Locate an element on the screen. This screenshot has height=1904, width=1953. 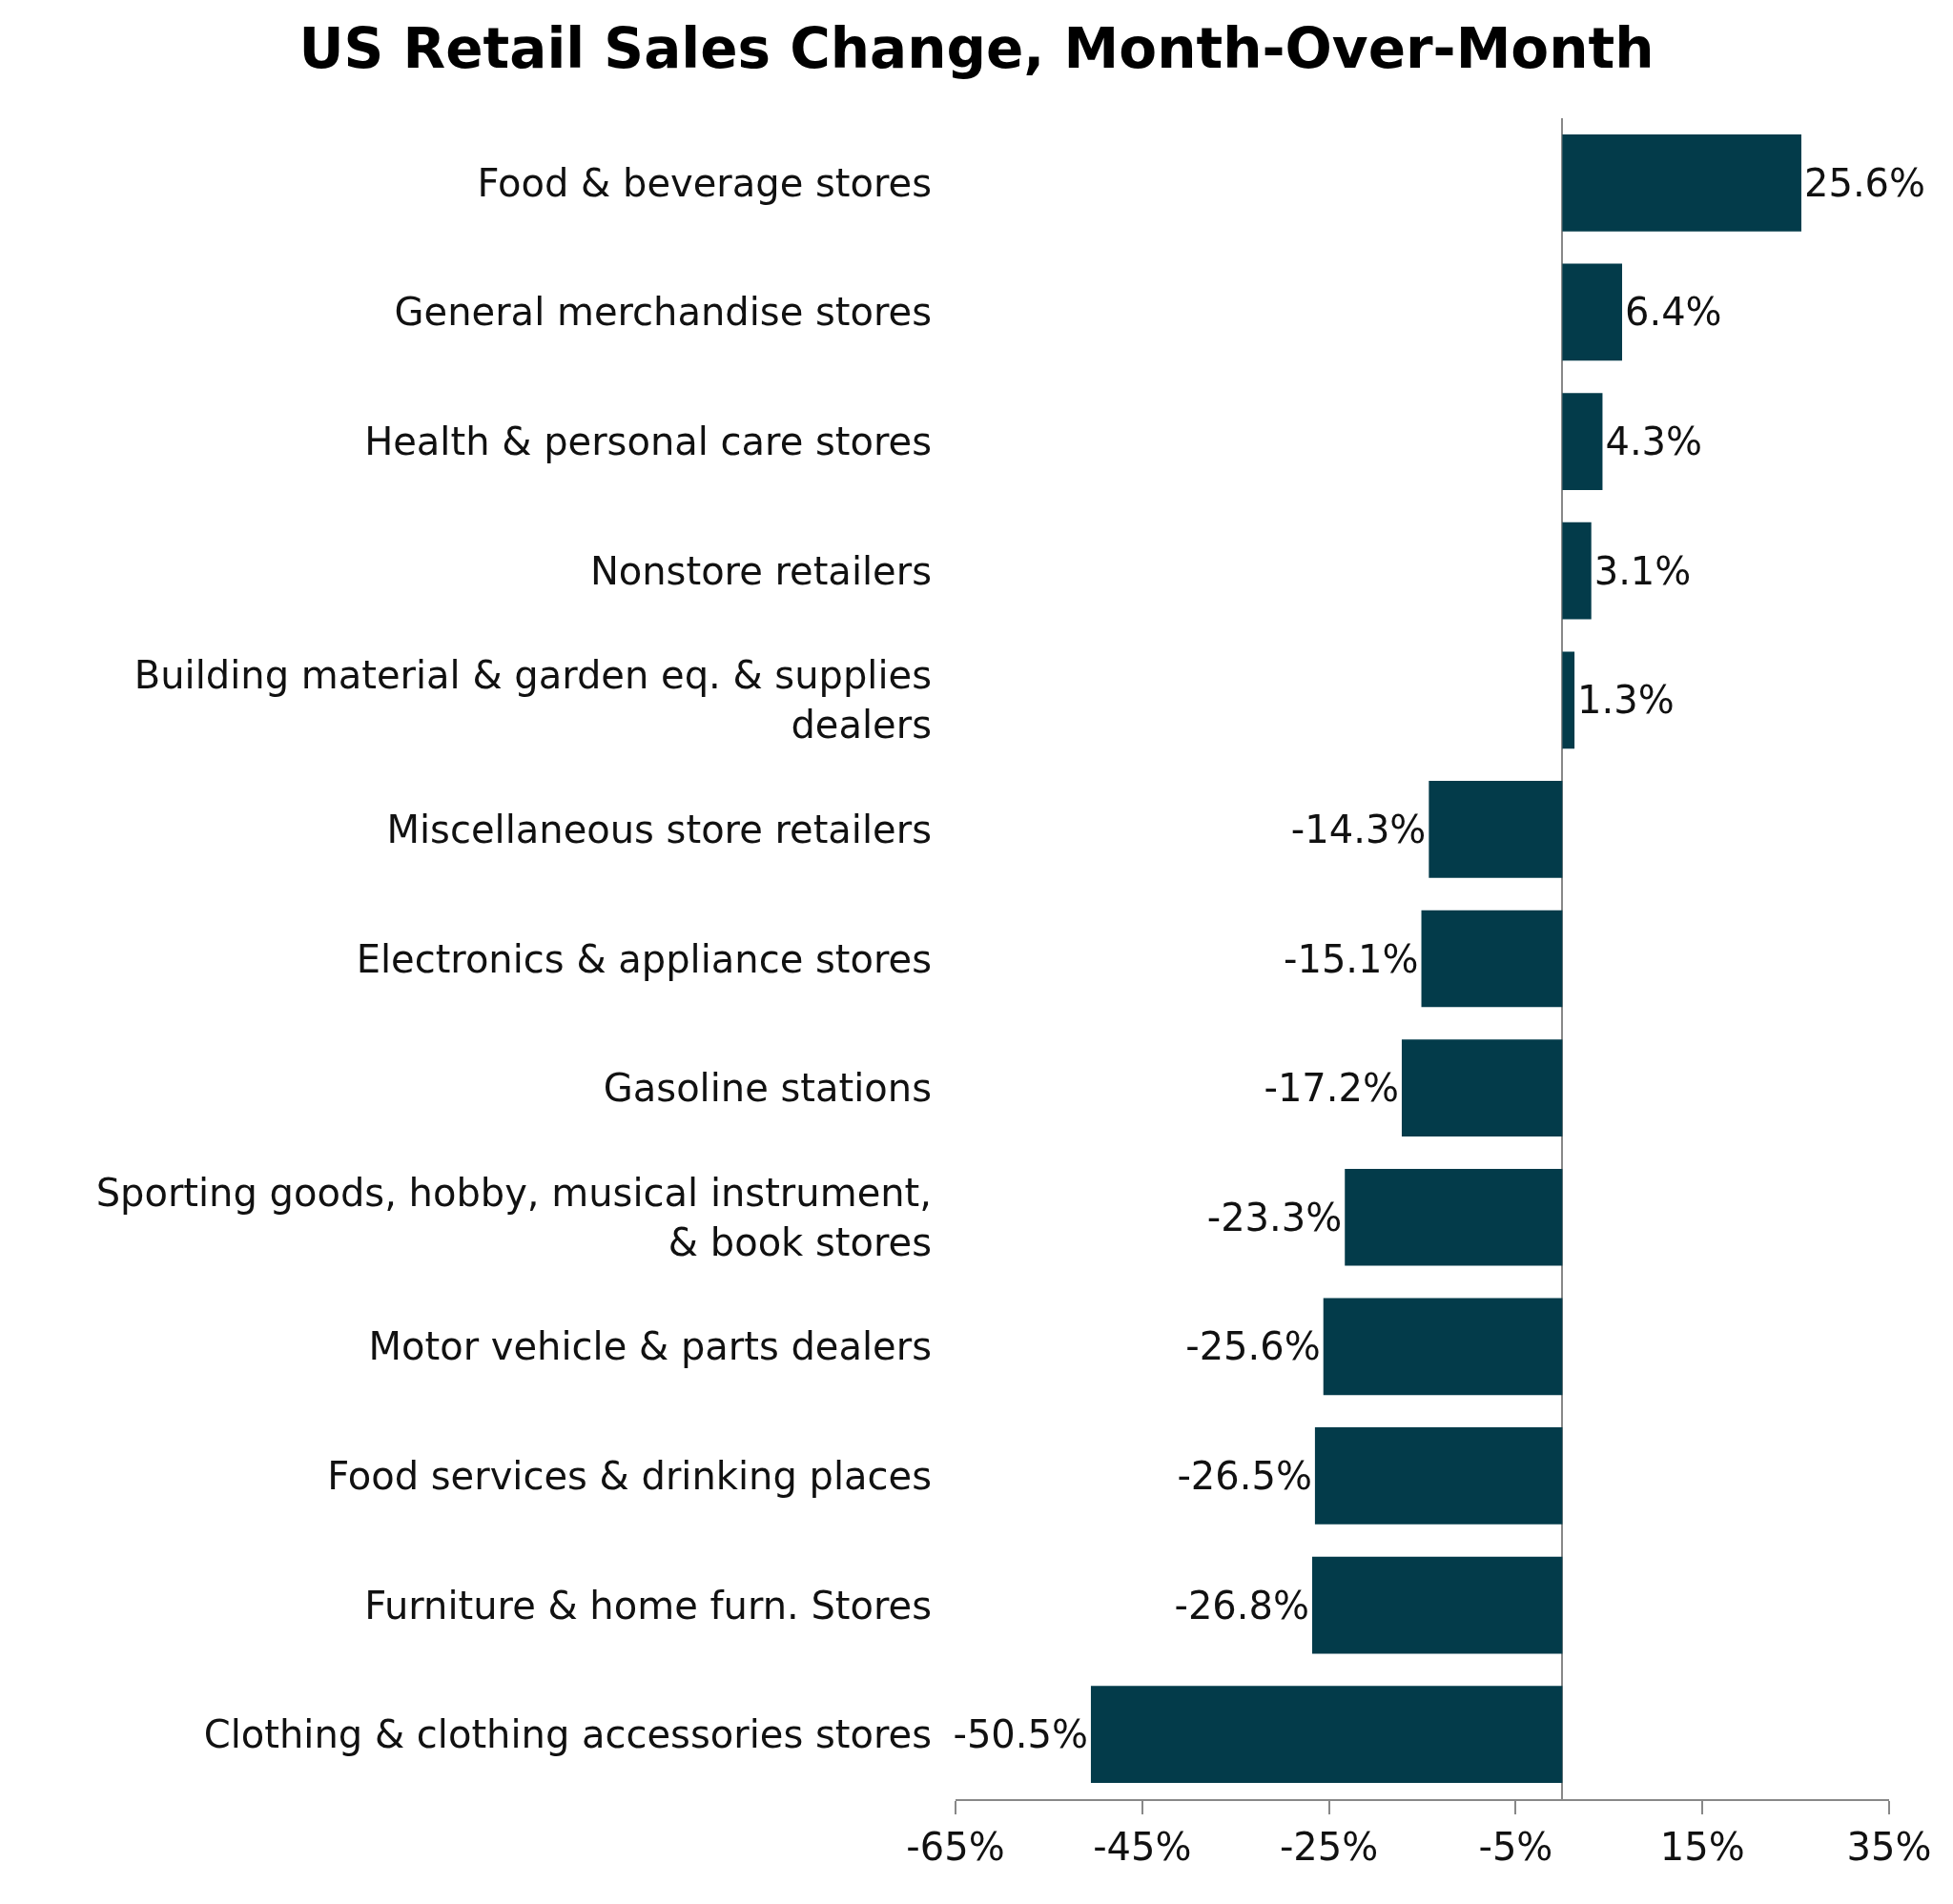
y-tick-label: Gasoline stations is located at coordinates (767, 1089).